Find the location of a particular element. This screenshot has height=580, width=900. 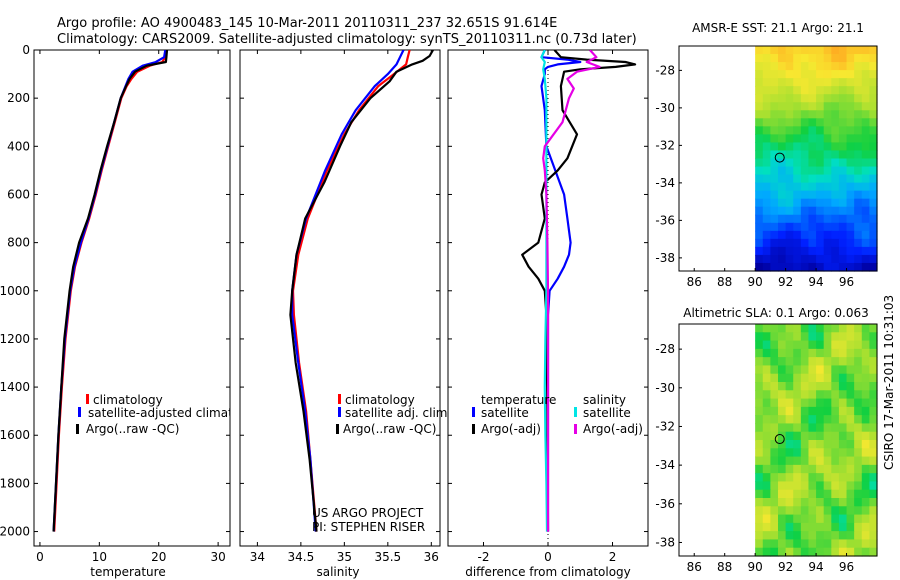

legend-group-temperature: temperature is located at coordinates (518, 400).